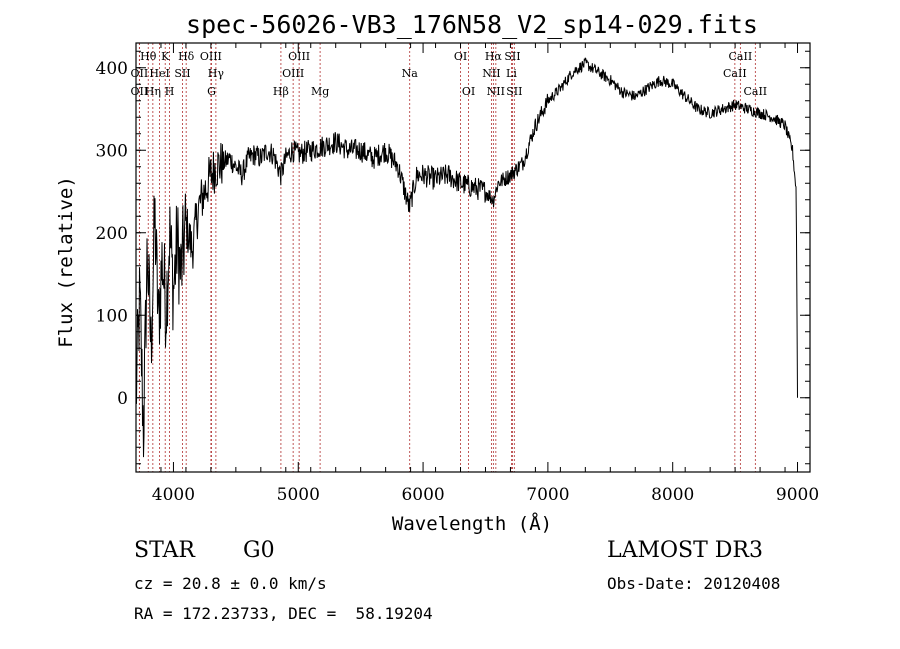 The width and height of the screenshot is (900, 649). I want to click on survey-name: LAMOST DR3, so click(685, 550).